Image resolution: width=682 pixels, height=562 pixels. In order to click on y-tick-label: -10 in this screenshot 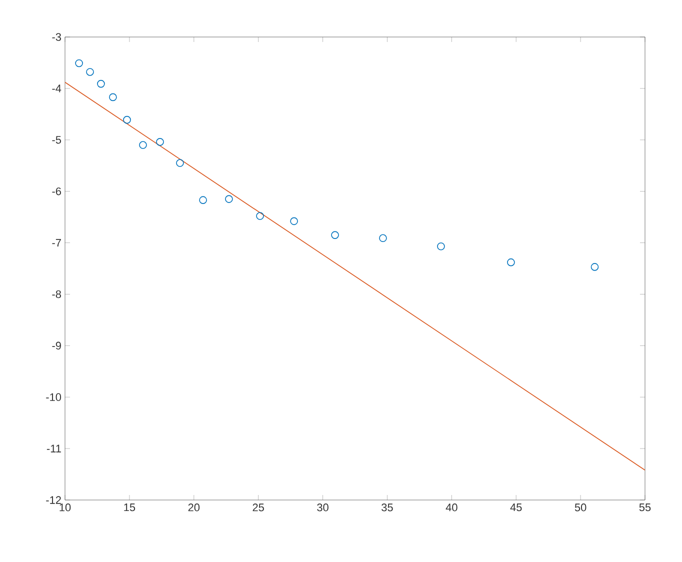, I will do `click(54, 397)`.